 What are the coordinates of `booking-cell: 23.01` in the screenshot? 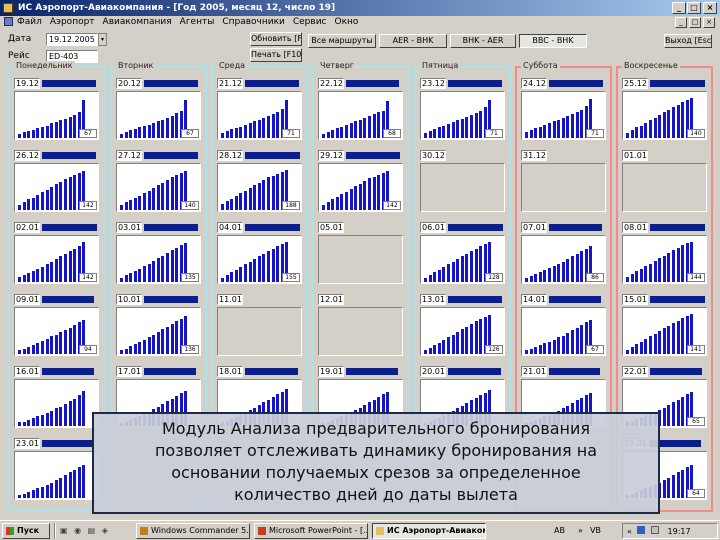 It's located at (56, 469).